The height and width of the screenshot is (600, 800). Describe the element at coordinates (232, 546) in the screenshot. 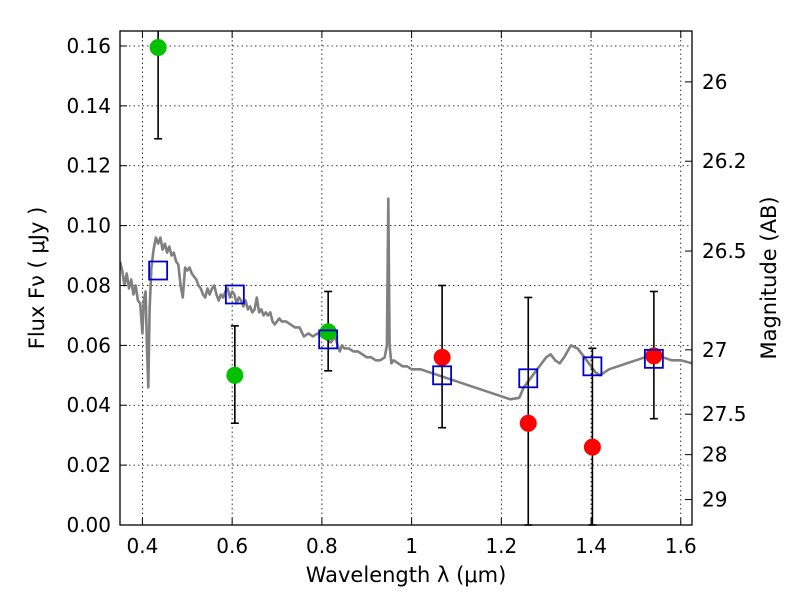

I see `x-tick-label: 0.6` at that location.